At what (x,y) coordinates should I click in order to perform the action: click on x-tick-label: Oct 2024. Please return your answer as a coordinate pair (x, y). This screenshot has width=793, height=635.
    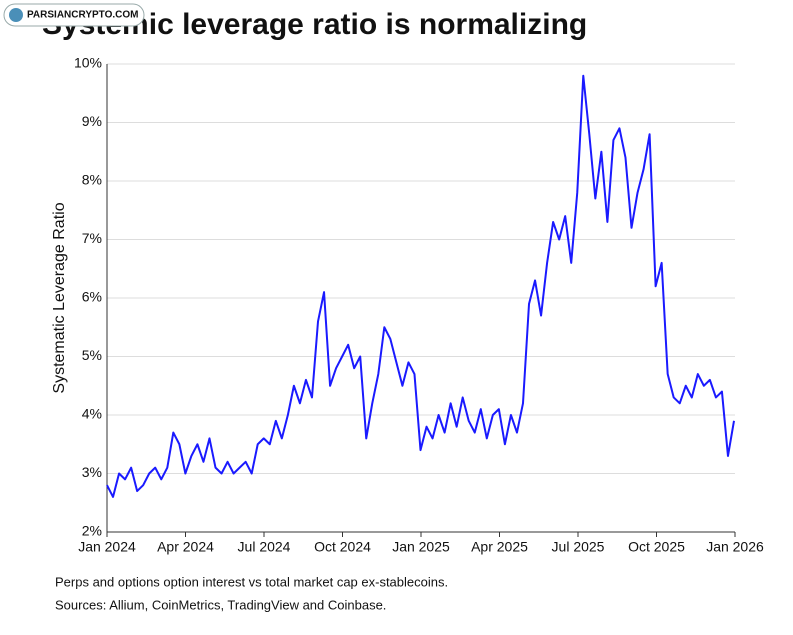
    Looking at the image, I should click on (342, 547).